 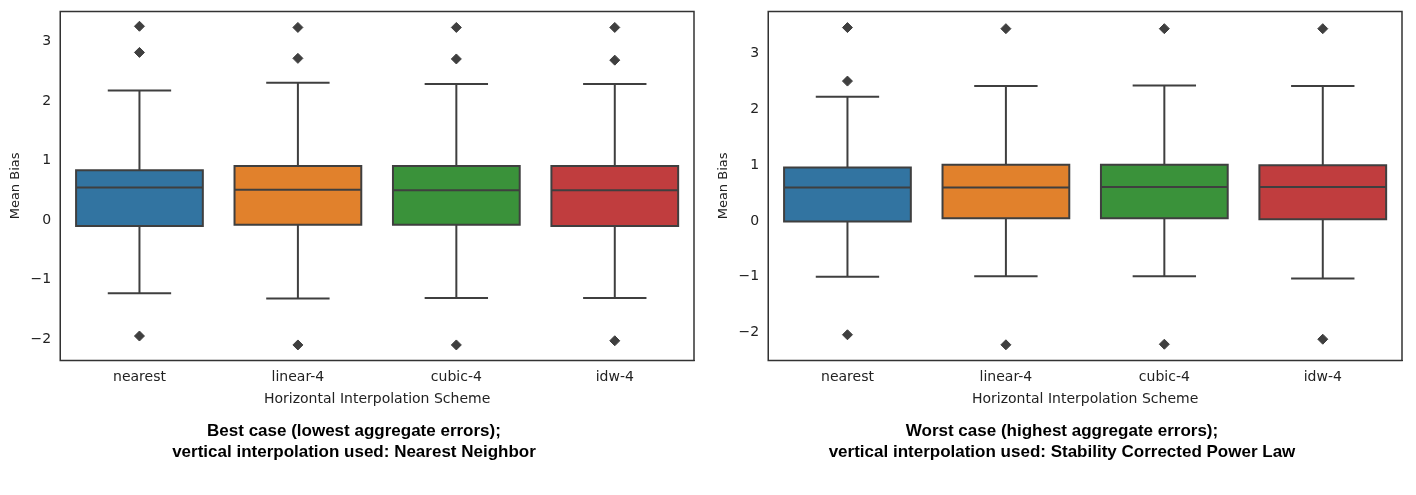 I want to click on text: Worst case (highest aggregate errors); vertical interpolation used: Stability Corrected Power Law, so click(x=1062, y=441).